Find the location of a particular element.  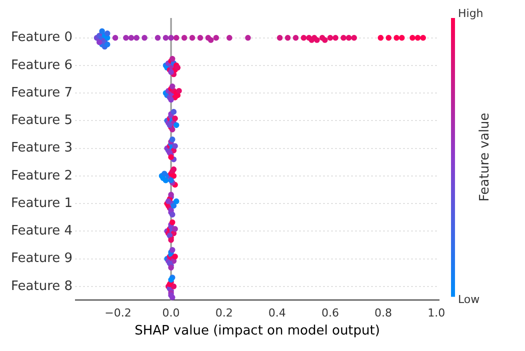

y-tick-label: Feature 8 is located at coordinates (41, 286).